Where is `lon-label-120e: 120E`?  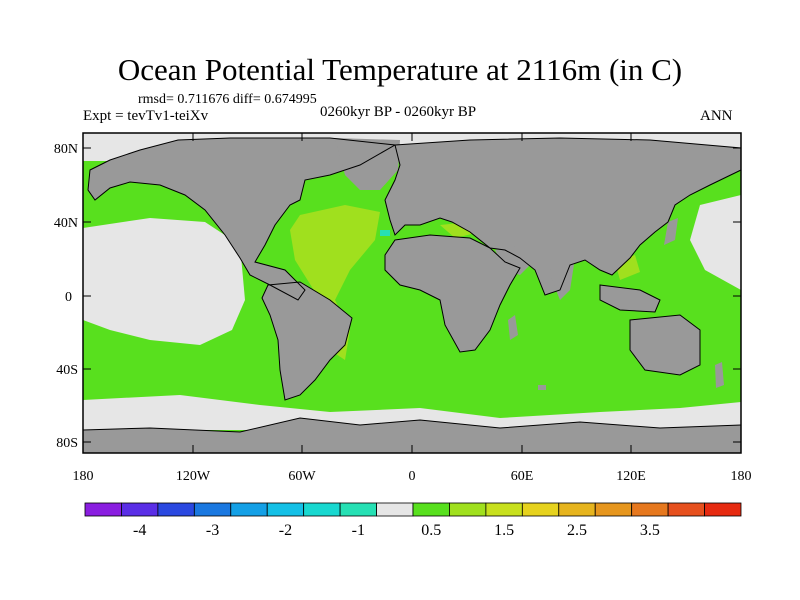 lon-label-120e: 120E is located at coordinates (631, 476).